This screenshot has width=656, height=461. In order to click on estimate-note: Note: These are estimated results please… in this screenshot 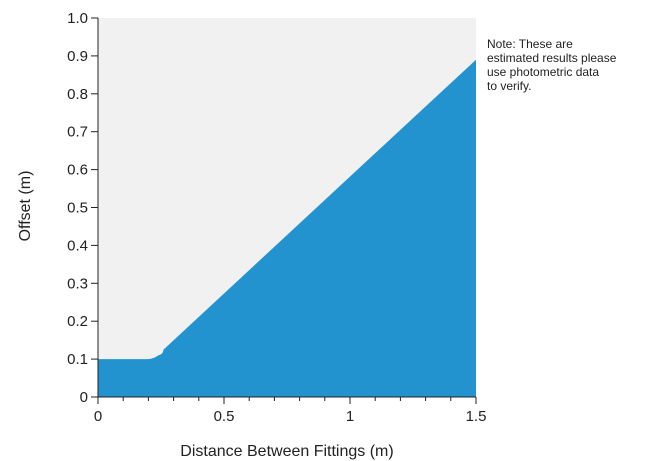, I will do `click(569, 65)`.